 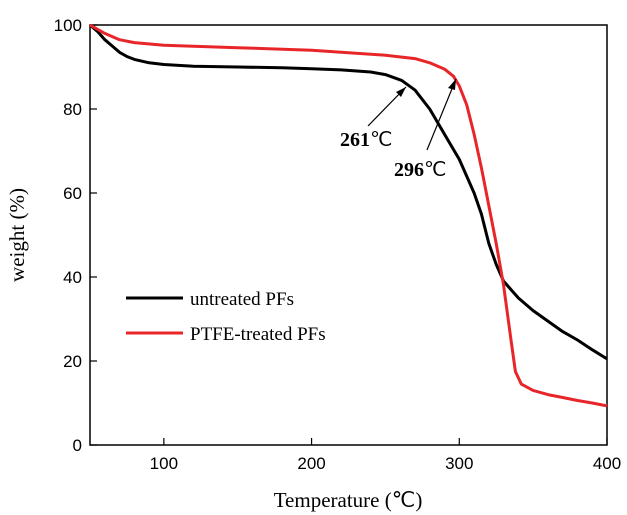 I want to click on x-tick-label: 300, so click(x=459, y=463).